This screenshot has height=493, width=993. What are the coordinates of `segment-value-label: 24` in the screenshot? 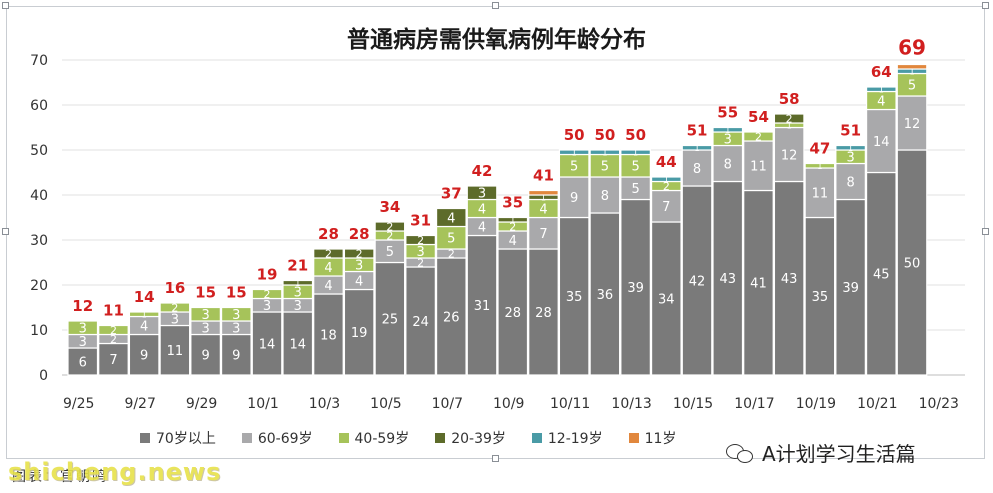 It's located at (420, 322).